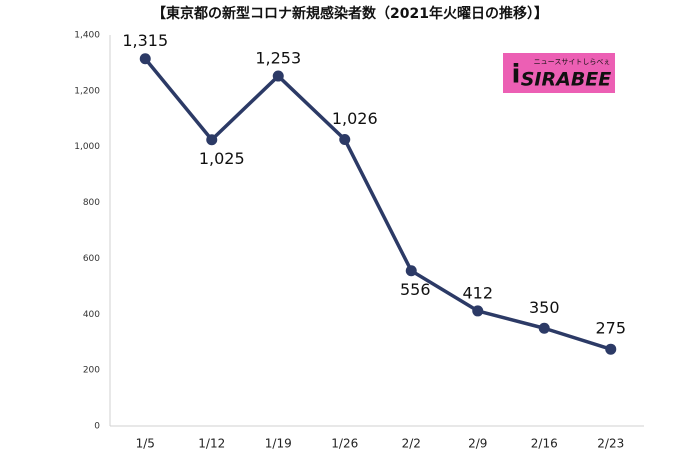 The image size is (700, 459). Describe the element at coordinates (97, 427) in the screenshot. I see `y-tick-label: 0` at that location.